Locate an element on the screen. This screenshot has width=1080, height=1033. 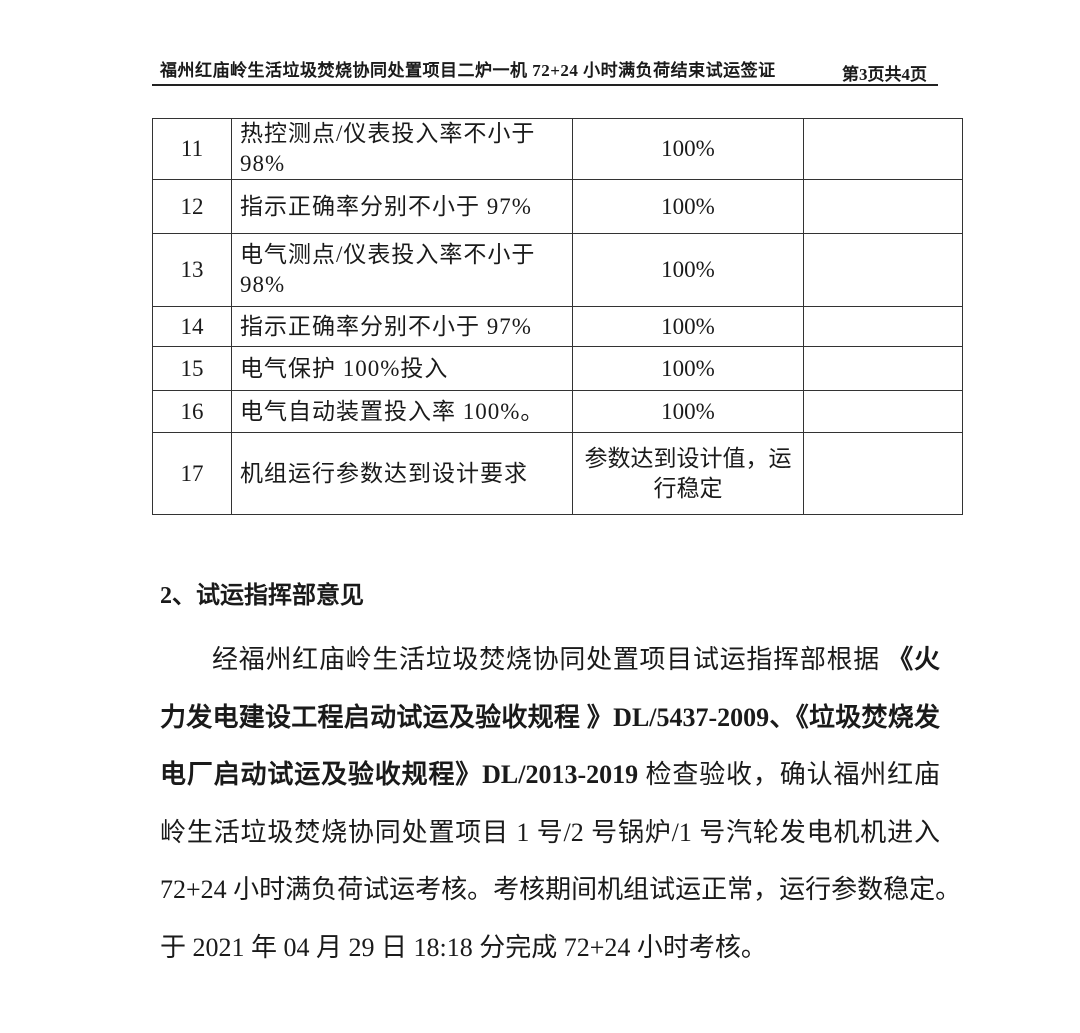
row-description: 电气自动装置投入率 100%。 is located at coordinates (402, 411).